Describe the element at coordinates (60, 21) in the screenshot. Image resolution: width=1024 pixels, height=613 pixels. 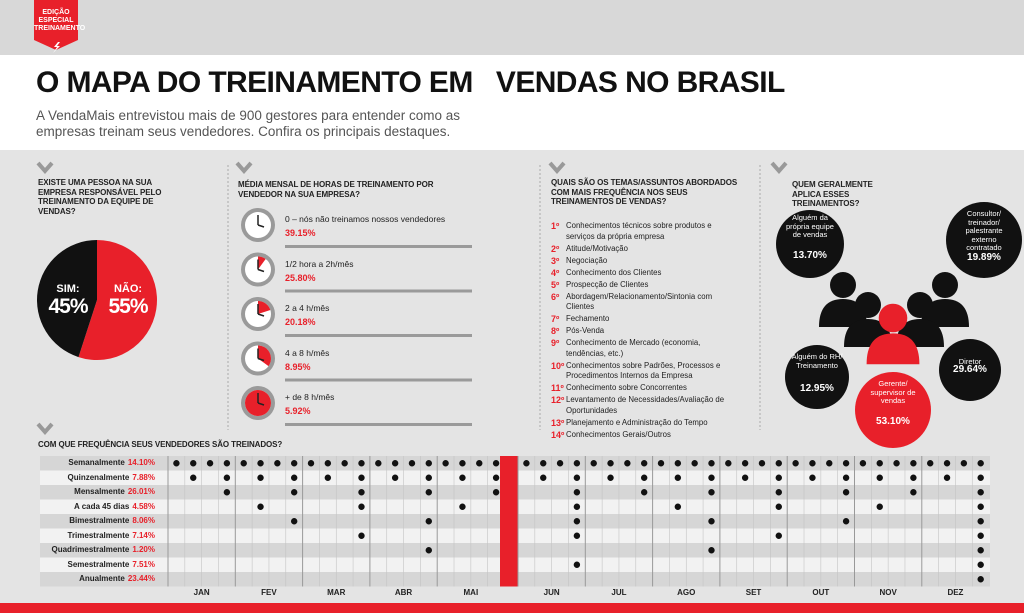
I see `badge-text: EDIÇÃO ESPECIAL TREINAMENTO` at that location.